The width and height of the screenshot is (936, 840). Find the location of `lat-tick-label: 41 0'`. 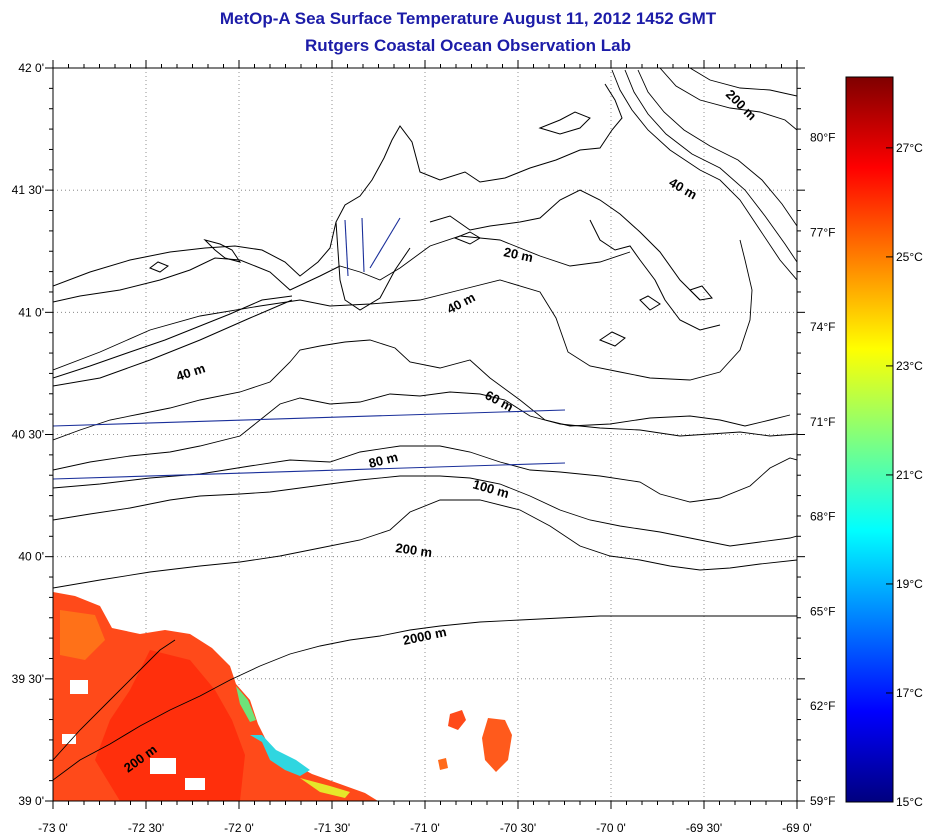

lat-tick-label: 41 0' is located at coordinates (31, 312).